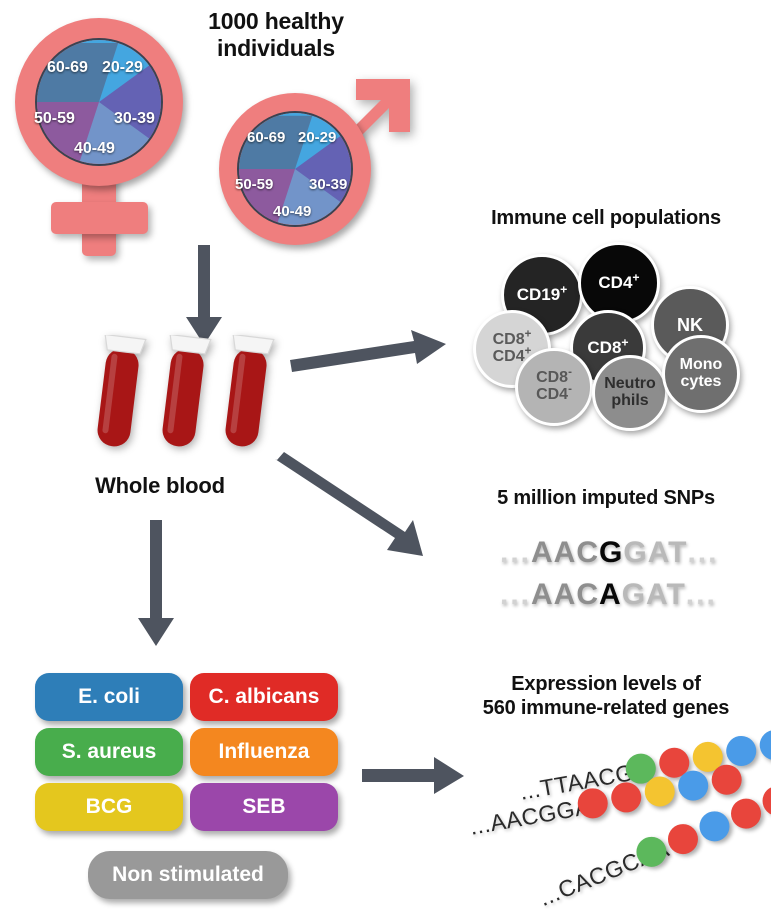 The width and height of the screenshot is (771, 922). Describe the element at coordinates (99, 218) in the screenshot. I see `female-symbol-crossbar` at that location.